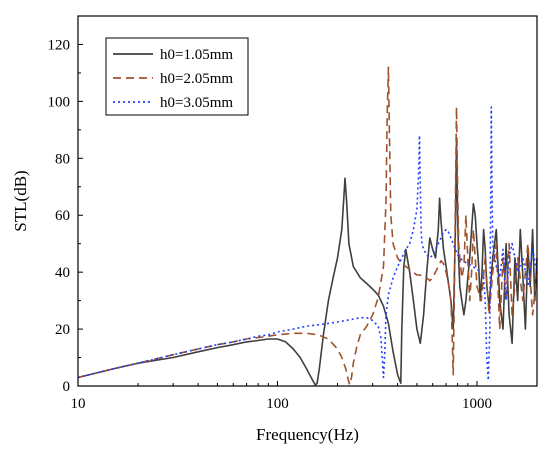 The image size is (550, 449). Describe the element at coordinates (196, 103) in the screenshot. I see `legend-label-3: h0=3.05mm` at that location.